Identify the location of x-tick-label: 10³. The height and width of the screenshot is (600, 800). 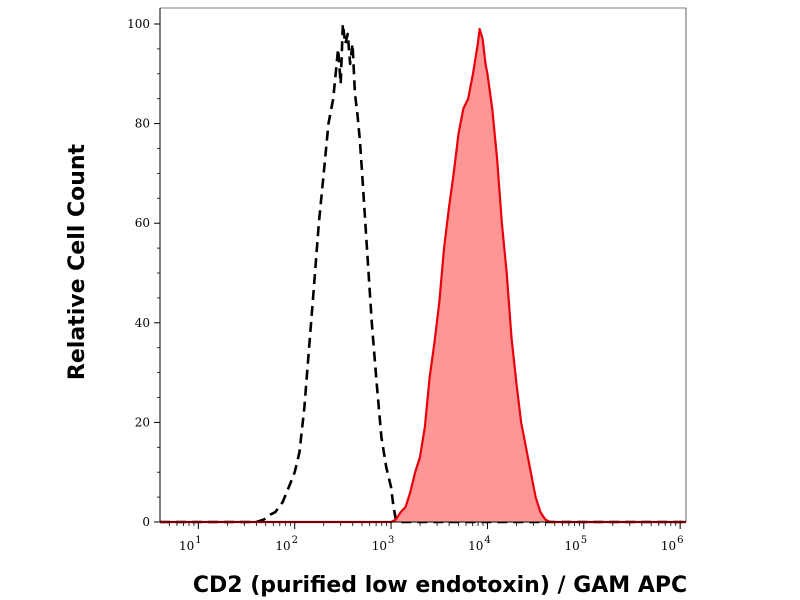
(383, 544).